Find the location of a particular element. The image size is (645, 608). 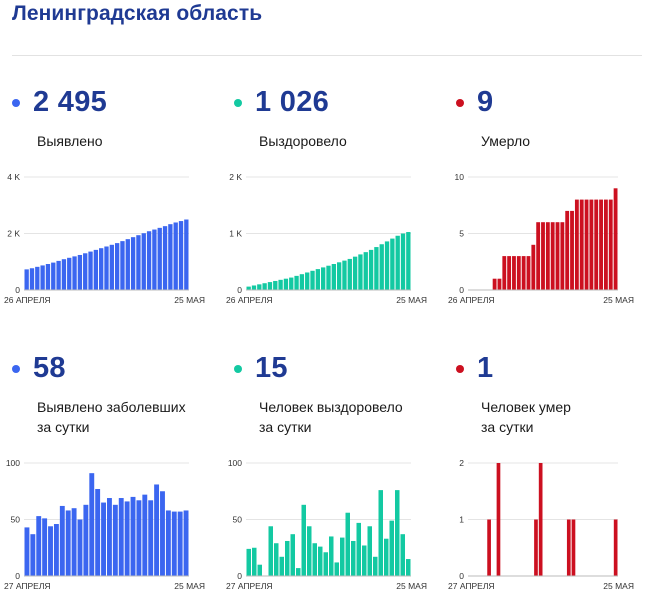

panel-label-line: Человек умер is located at coordinates (526, 407).